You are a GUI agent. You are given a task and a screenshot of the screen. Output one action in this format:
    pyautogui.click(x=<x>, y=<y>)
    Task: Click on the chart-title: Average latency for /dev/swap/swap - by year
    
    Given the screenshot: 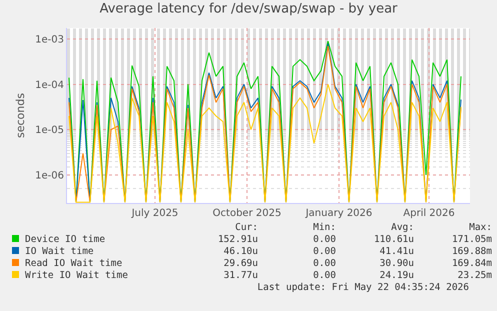 What is the action you would take?
    pyautogui.click(x=249, y=8)
    